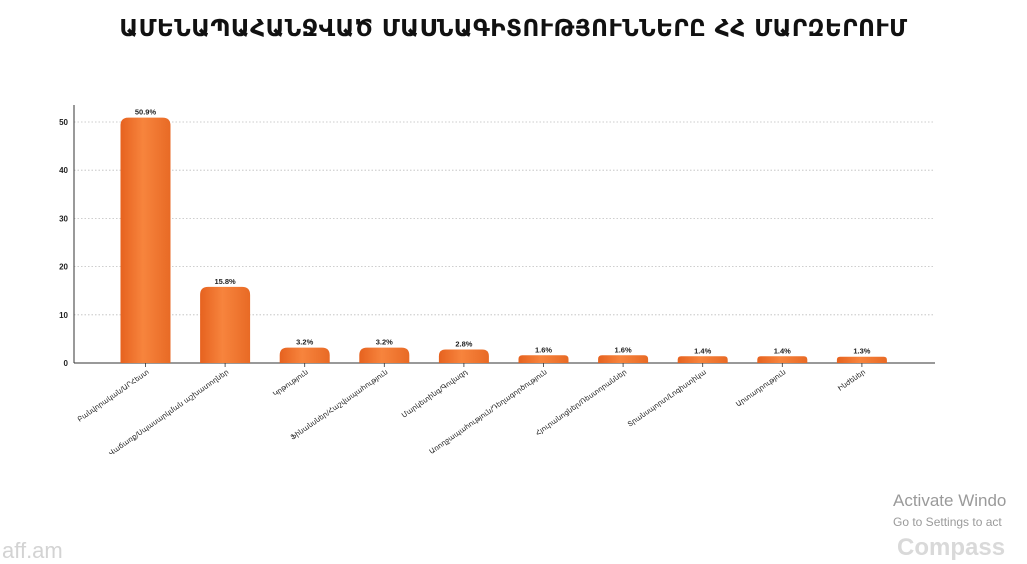  What do you see at coordinates (950, 500) in the screenshot?
I see `activation-watermark-line1: Activate Windo` at bounding box center [950, 500].